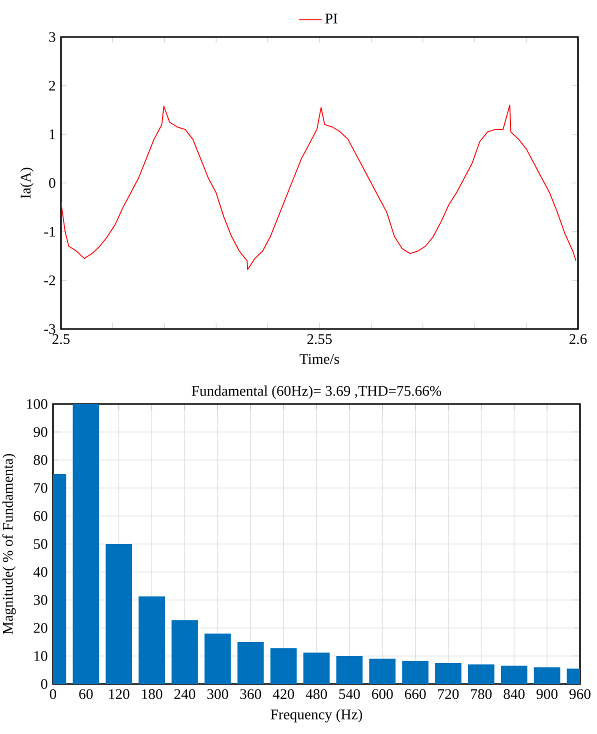  Describe the element at coordinates (415, 694) in the screenshot. I see `x-tick-label: 660` at that location.